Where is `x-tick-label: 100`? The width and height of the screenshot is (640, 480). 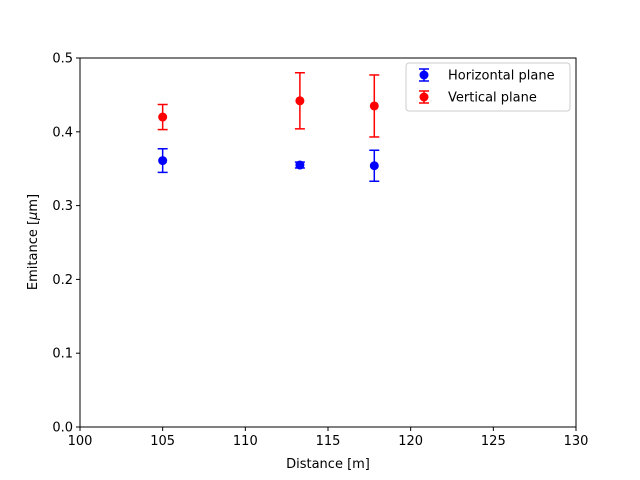 x-tick-label: 100 is located at coordinates (80, 441).